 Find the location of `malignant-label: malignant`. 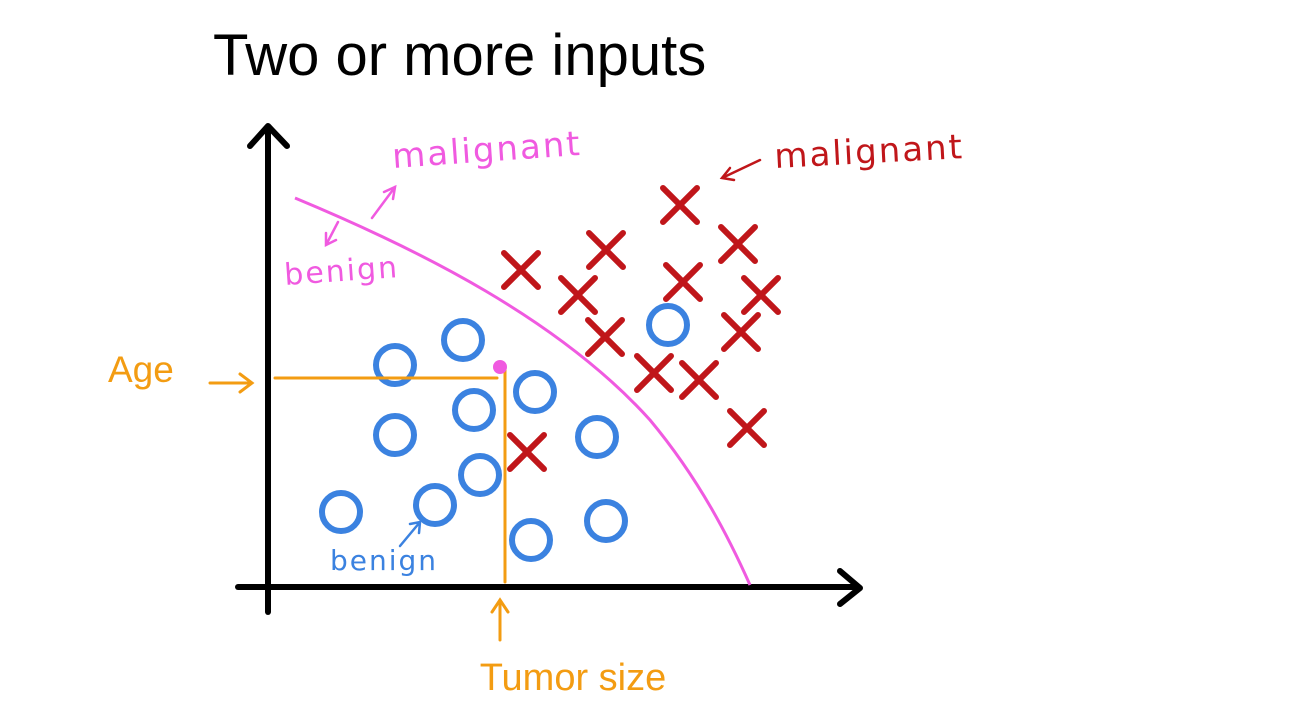

malignant-label: malignant is located at coordinates (869, 152).